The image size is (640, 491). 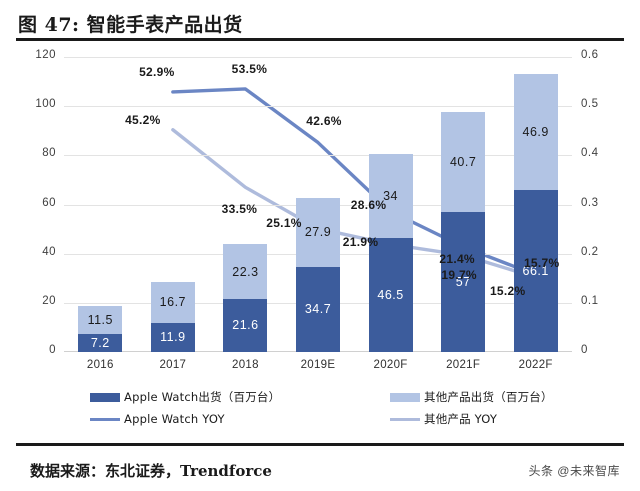 I want to click on bar-value-label: 7.2, so click(x=100, y=343).